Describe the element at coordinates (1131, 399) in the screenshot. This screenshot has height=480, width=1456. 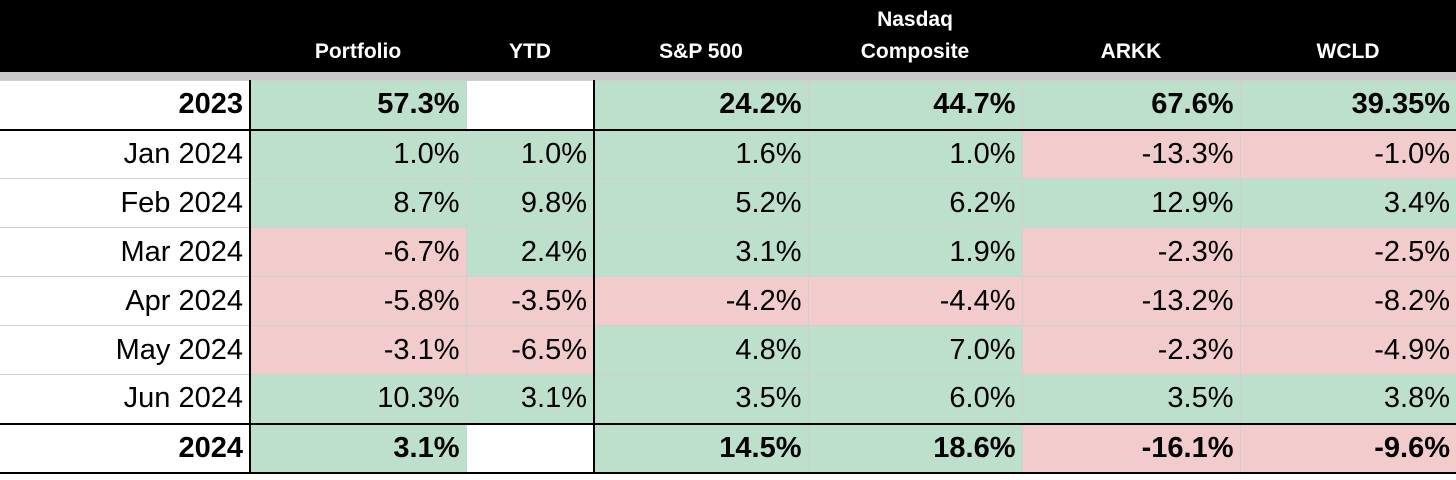
I see `arkk-cell: 3.5%` at that location.